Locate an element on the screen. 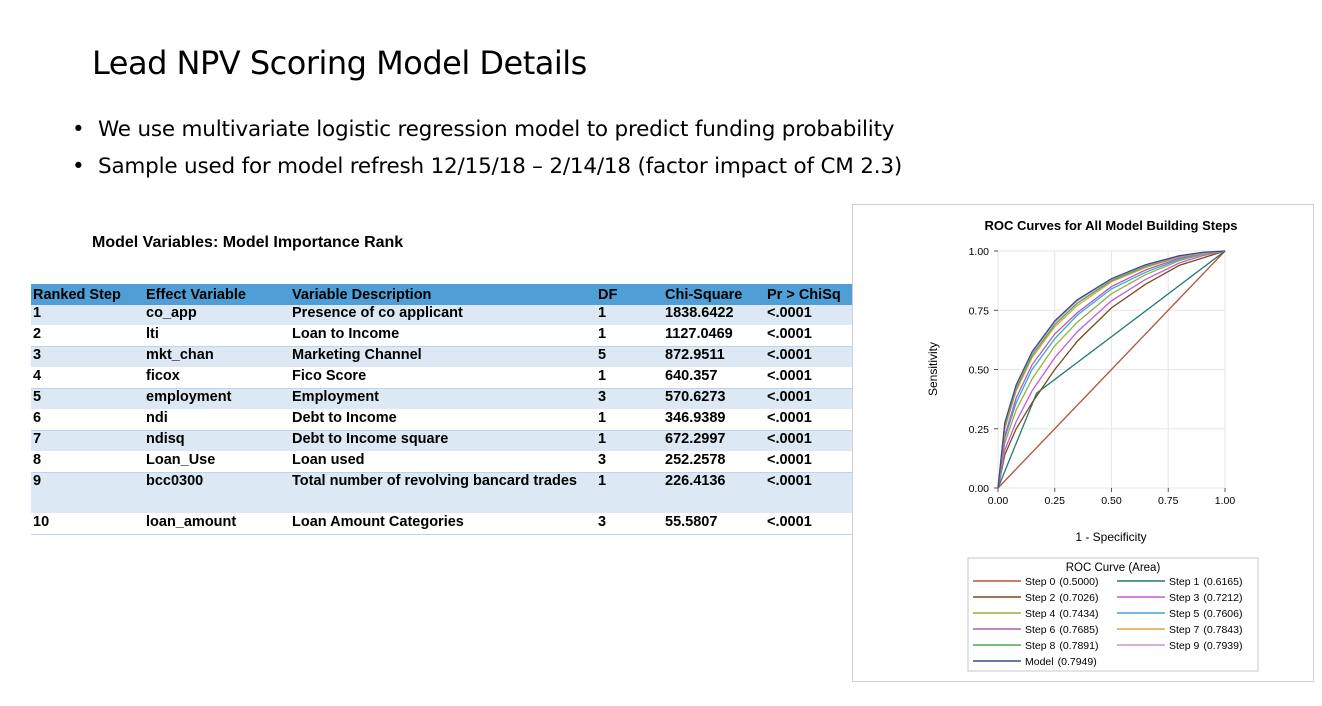 The image size is (1322, 706). legend-series-name: Step 0 is located at coordinates (1040, 582).